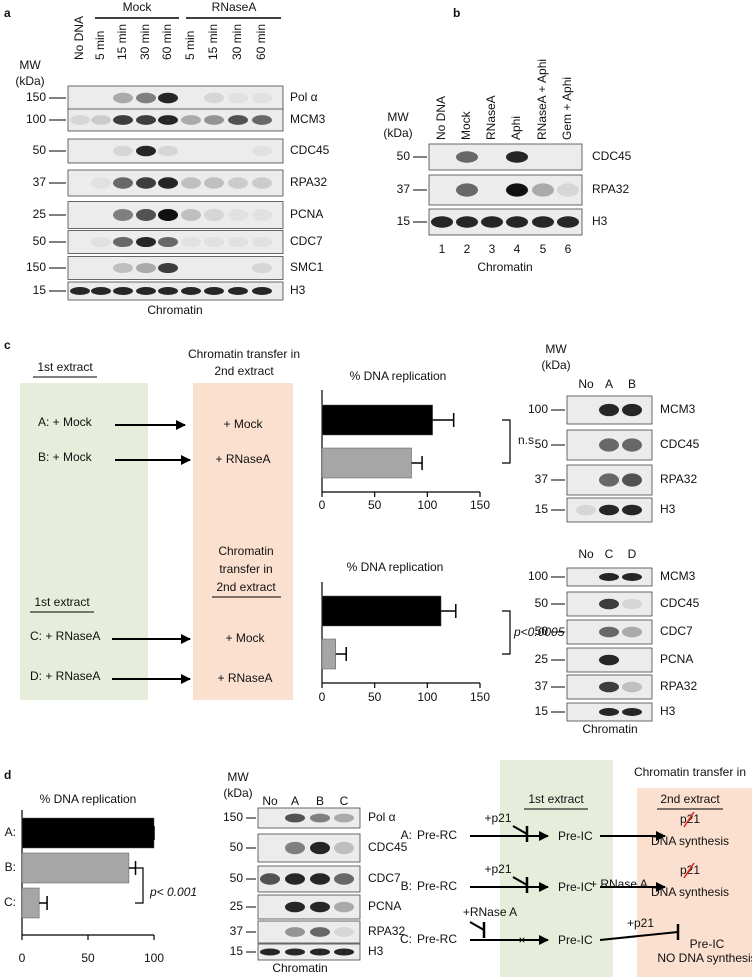 Image resolution: width=752 pixels, height=977 pixels. Describe the element at coordinates (404, 221) in the screenshot. I see `mw-value: 15` at that location.